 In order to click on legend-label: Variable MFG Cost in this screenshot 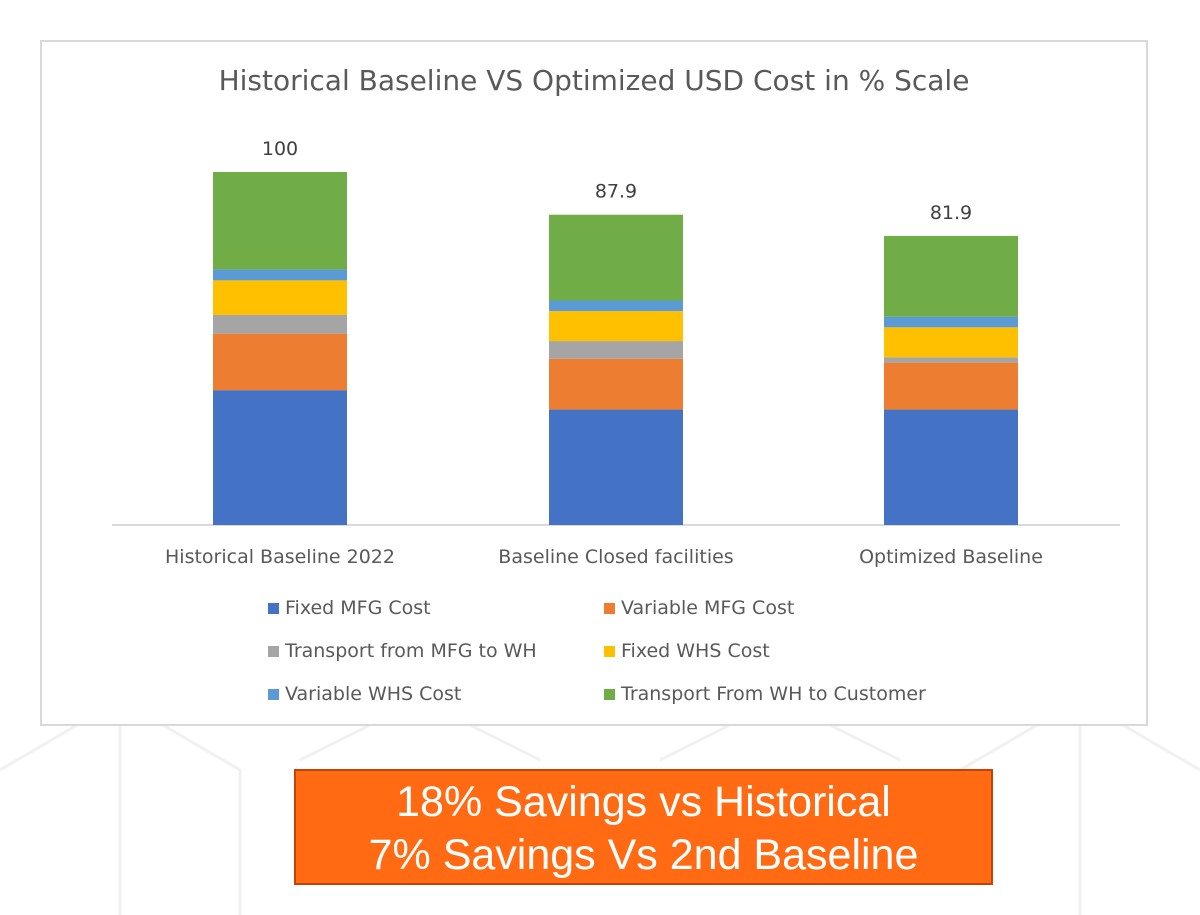, I will do `click(708, 608)`.